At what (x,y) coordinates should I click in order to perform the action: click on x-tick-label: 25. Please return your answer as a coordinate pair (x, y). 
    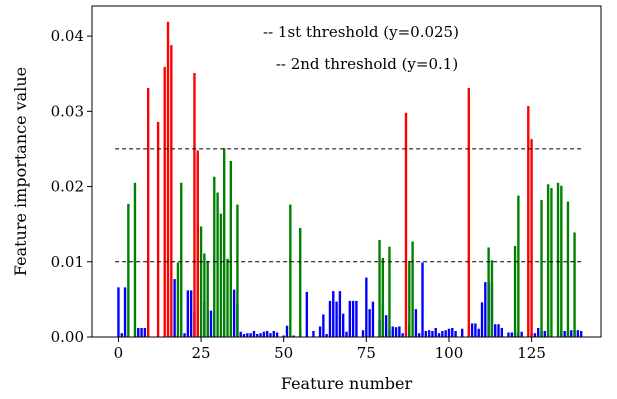
    Looking at the image, I should click on (201, 353).